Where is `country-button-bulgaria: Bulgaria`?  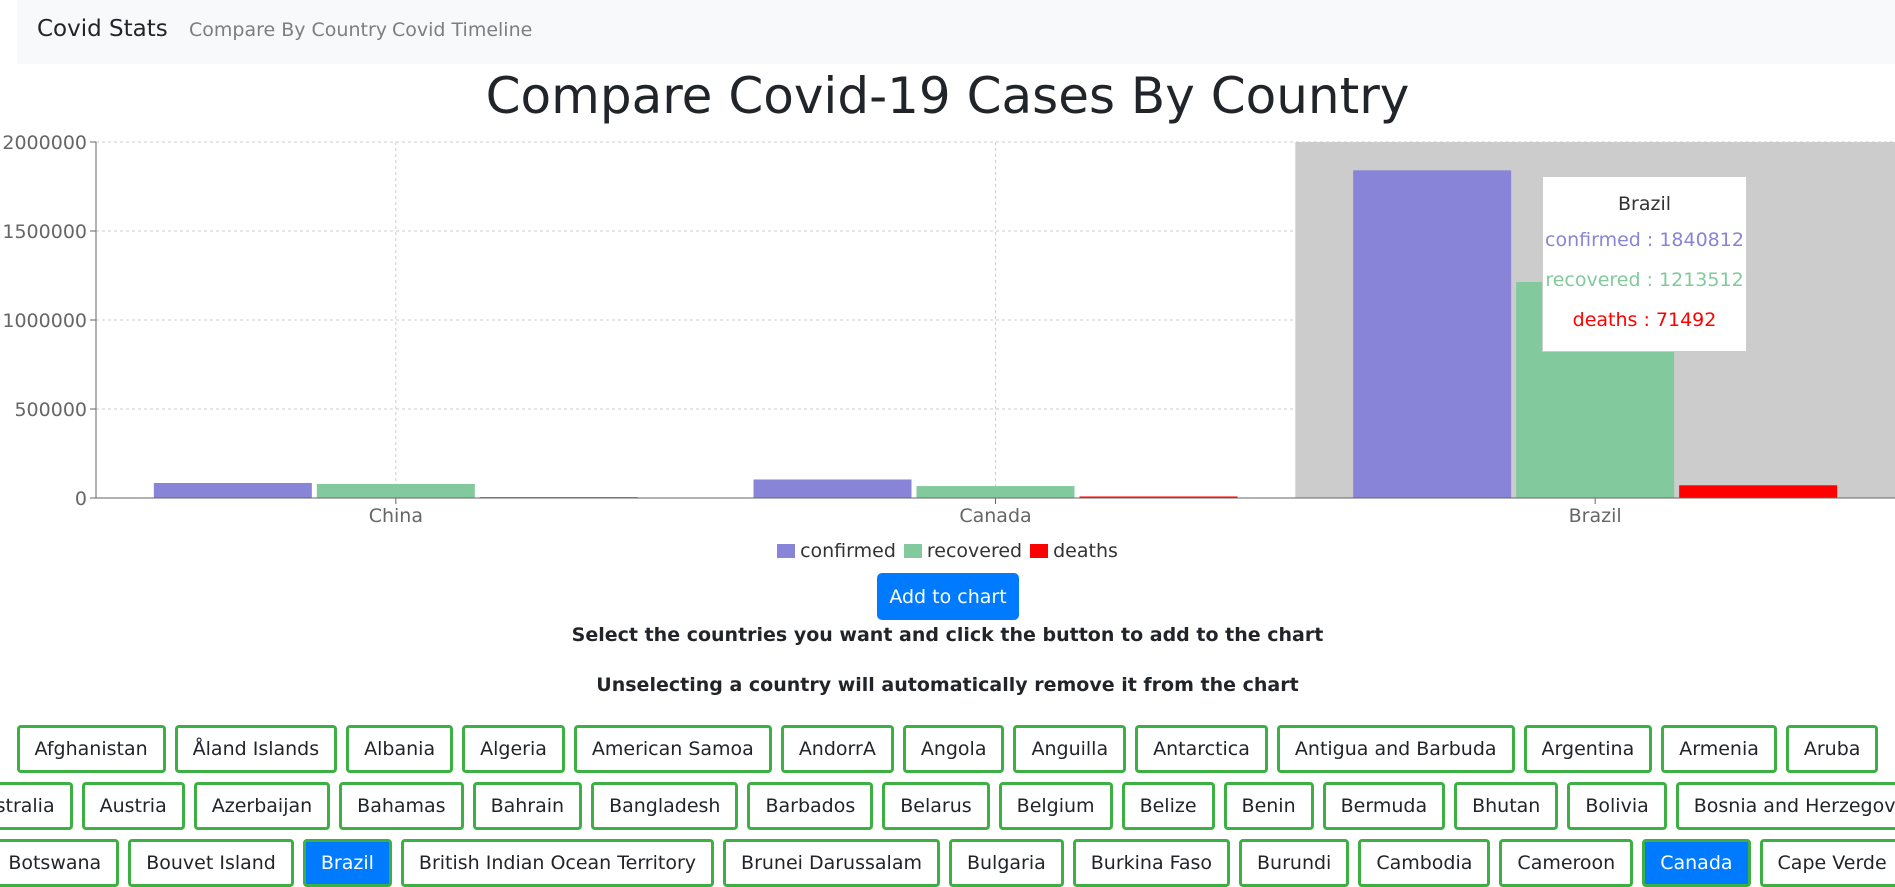
country-button-bulgaria: Bulgaria is located at coordinates (1006, 863).